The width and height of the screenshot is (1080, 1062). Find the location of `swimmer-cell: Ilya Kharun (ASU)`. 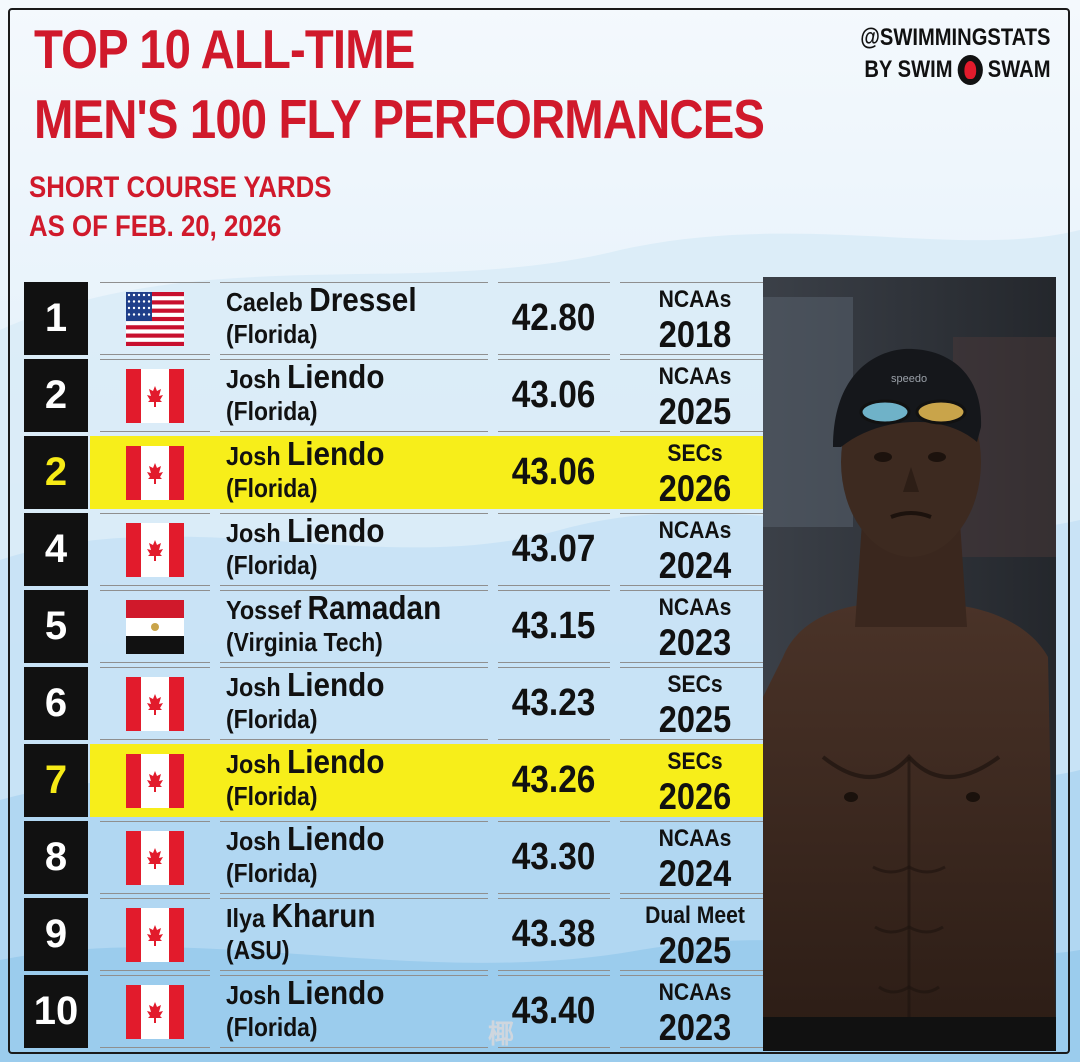

swimmer-cell: Ilya Kharun (ASU) is located at coordinates (354, 934).